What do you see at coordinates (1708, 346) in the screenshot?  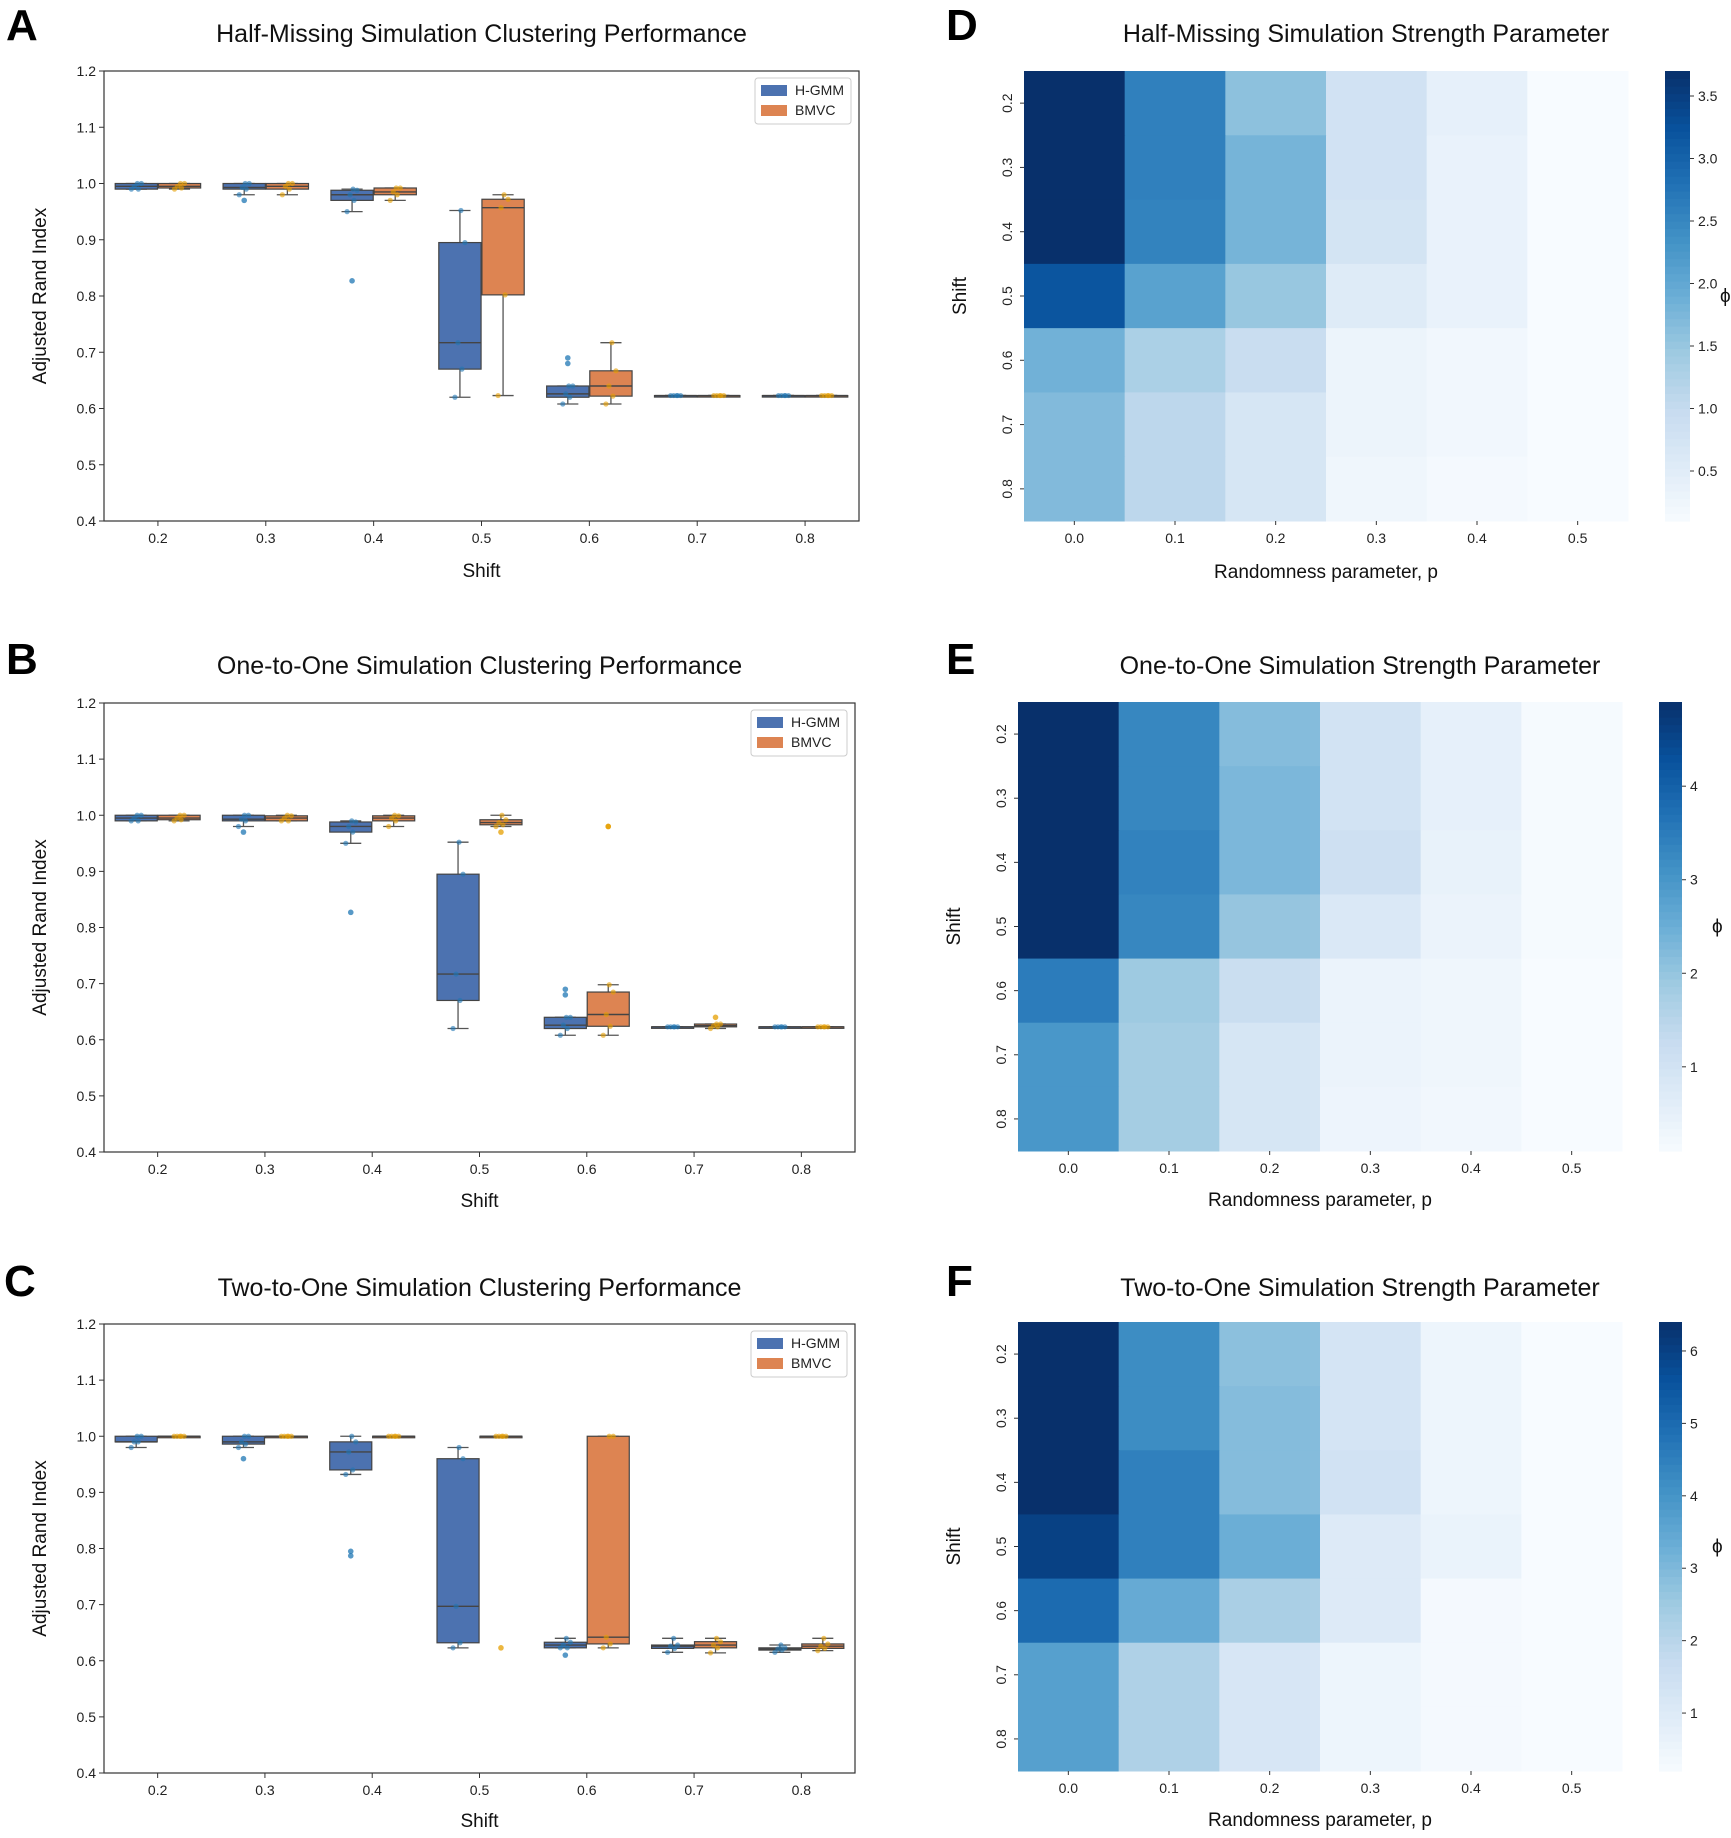 I see `colorbar-tick-label: 1.5` at bounding box center [1708, 346].